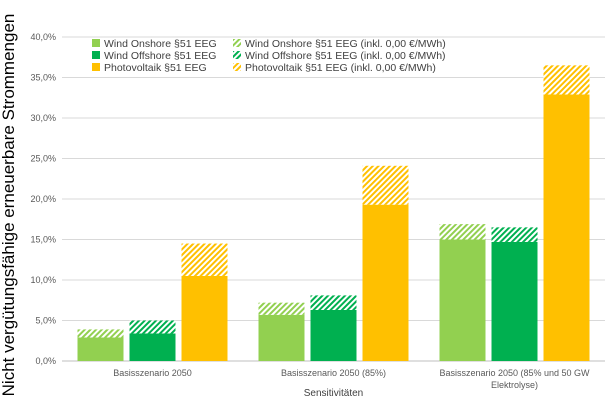 The image size is (612, 410). What do you see at coordinates (340, 68) in the screenshot?
I see `legend-label: Photovoltaik §51 EEG (inkl. 0,00 €/MWh)` at bounding box center [340, 68].